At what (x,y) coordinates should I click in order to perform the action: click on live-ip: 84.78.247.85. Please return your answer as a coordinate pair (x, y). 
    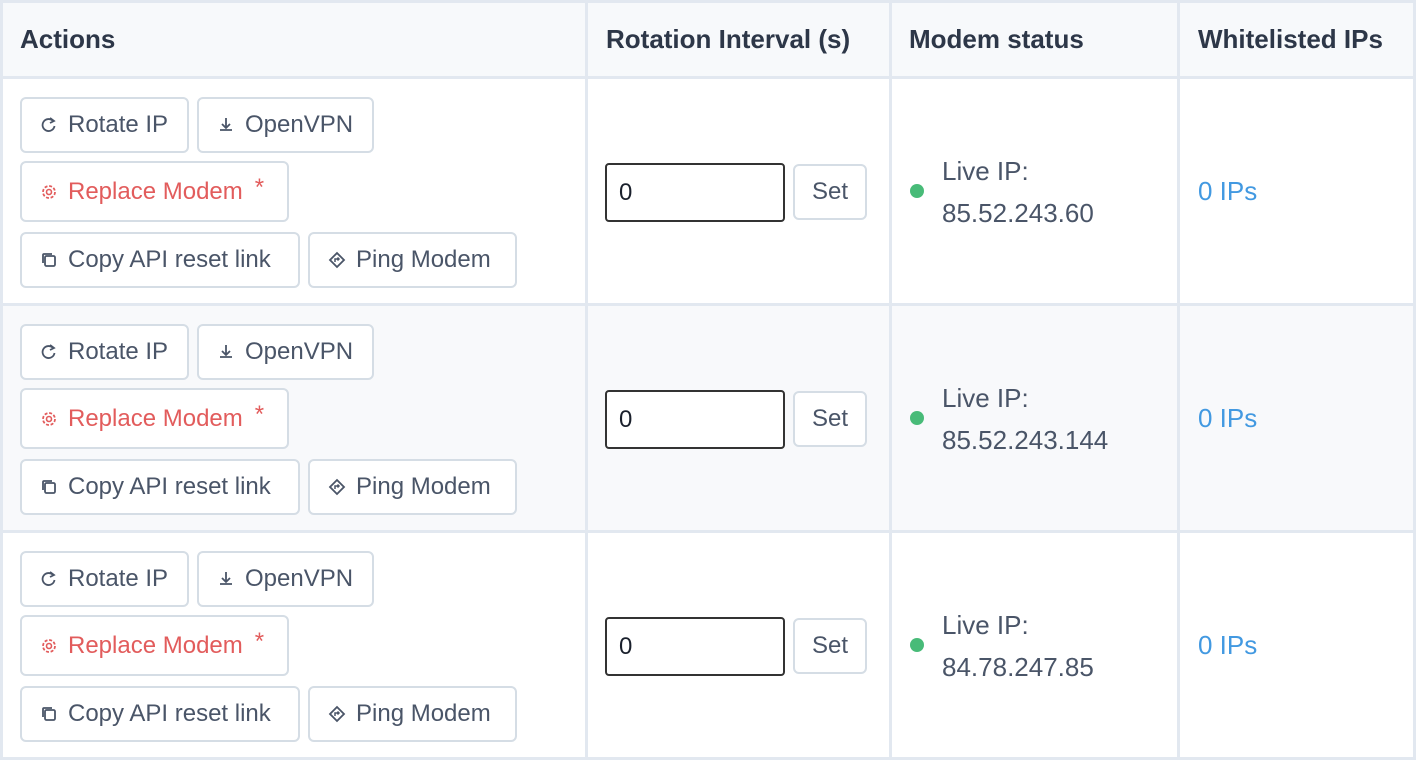
    Looking at the image, I should click on (1018, 667).